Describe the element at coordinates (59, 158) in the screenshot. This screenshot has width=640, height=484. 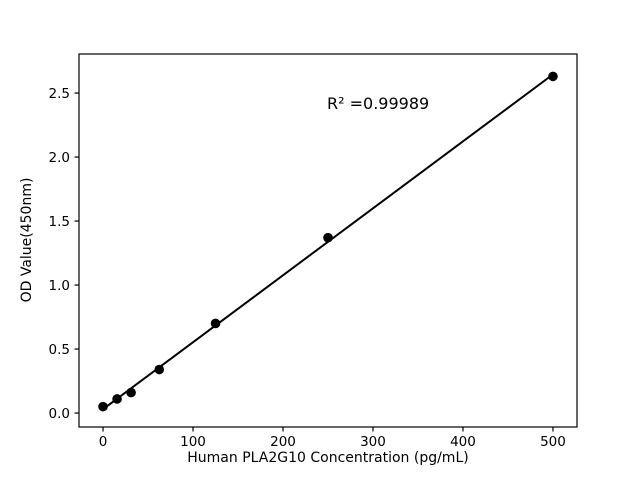
I see `y-tick-label: 2.0` at that location.